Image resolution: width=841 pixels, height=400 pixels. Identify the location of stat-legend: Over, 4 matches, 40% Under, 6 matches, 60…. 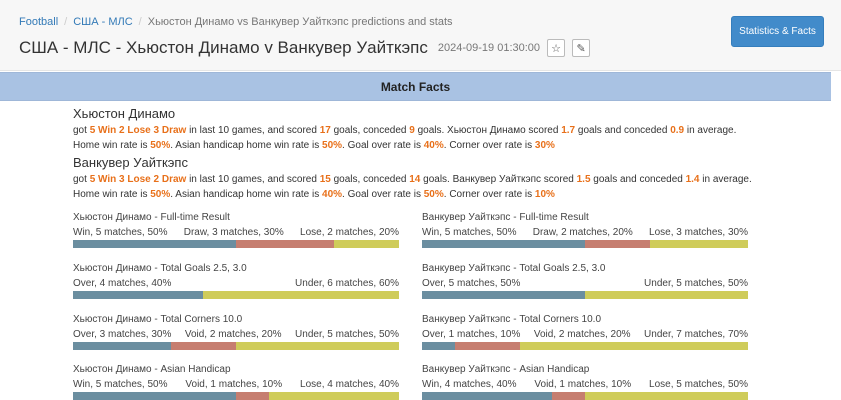
(236, 283).